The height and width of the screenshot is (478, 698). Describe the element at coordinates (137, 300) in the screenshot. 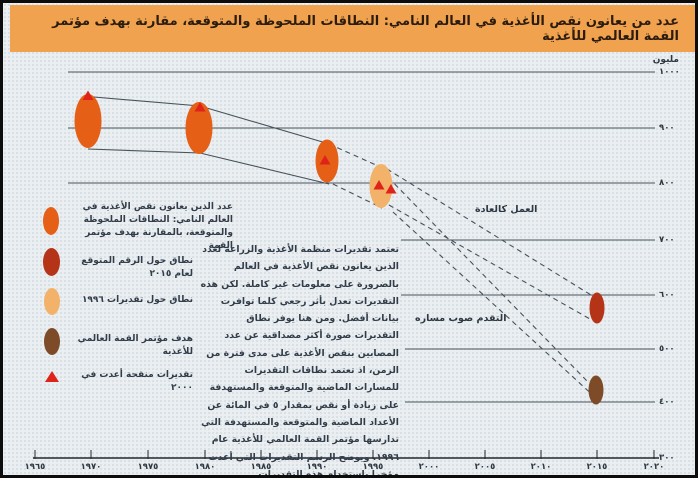

I see `legend-label-1996-range: نطاق حول تقديرات ١٩٩٦` at that location.